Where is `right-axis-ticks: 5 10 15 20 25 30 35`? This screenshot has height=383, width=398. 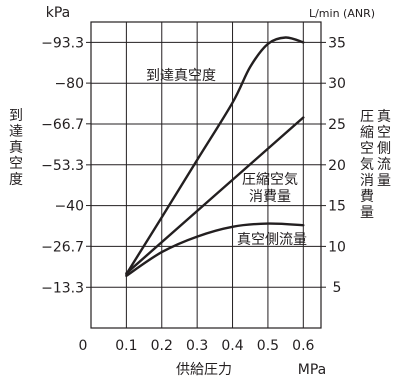
right-axis-ticks: 5 10 15 20 25 30 35 is located at coordinates (333, 165).